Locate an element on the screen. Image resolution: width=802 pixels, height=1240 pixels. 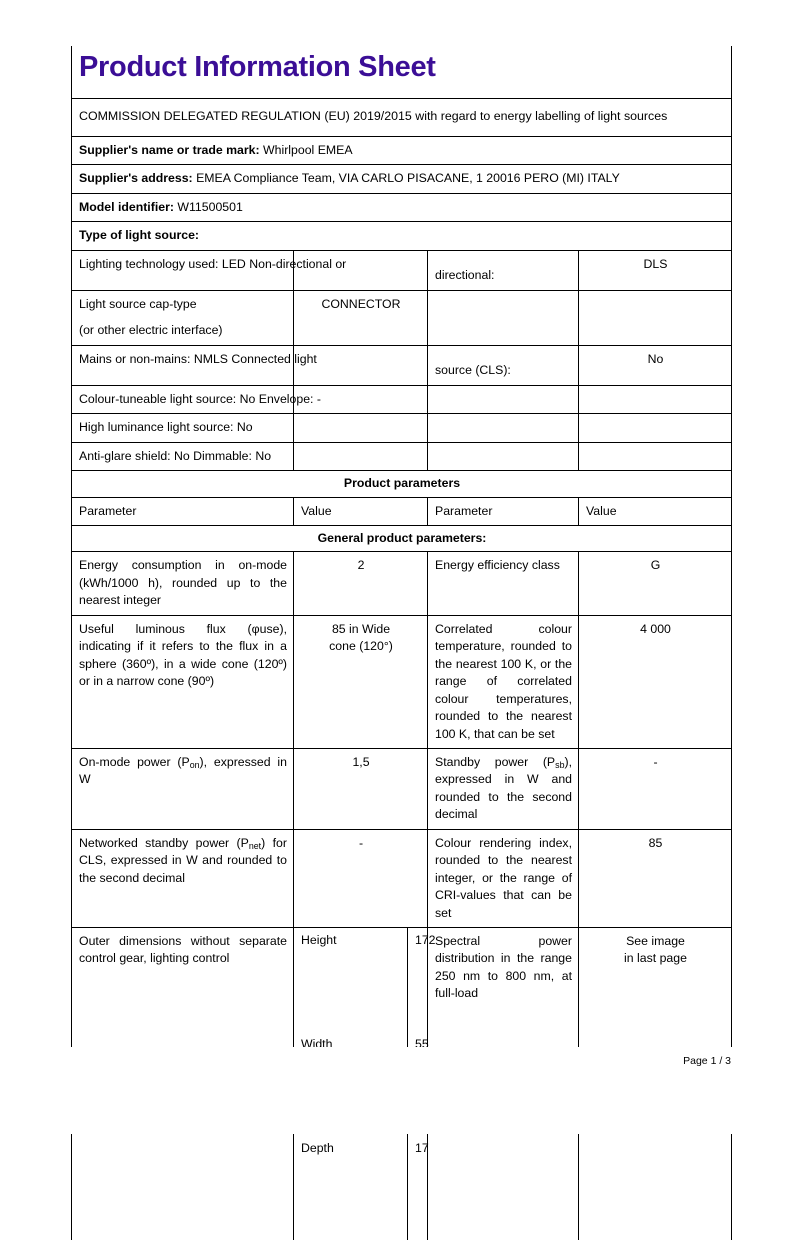
spectral-value-line1: See image is located at coordinates (655, 941).